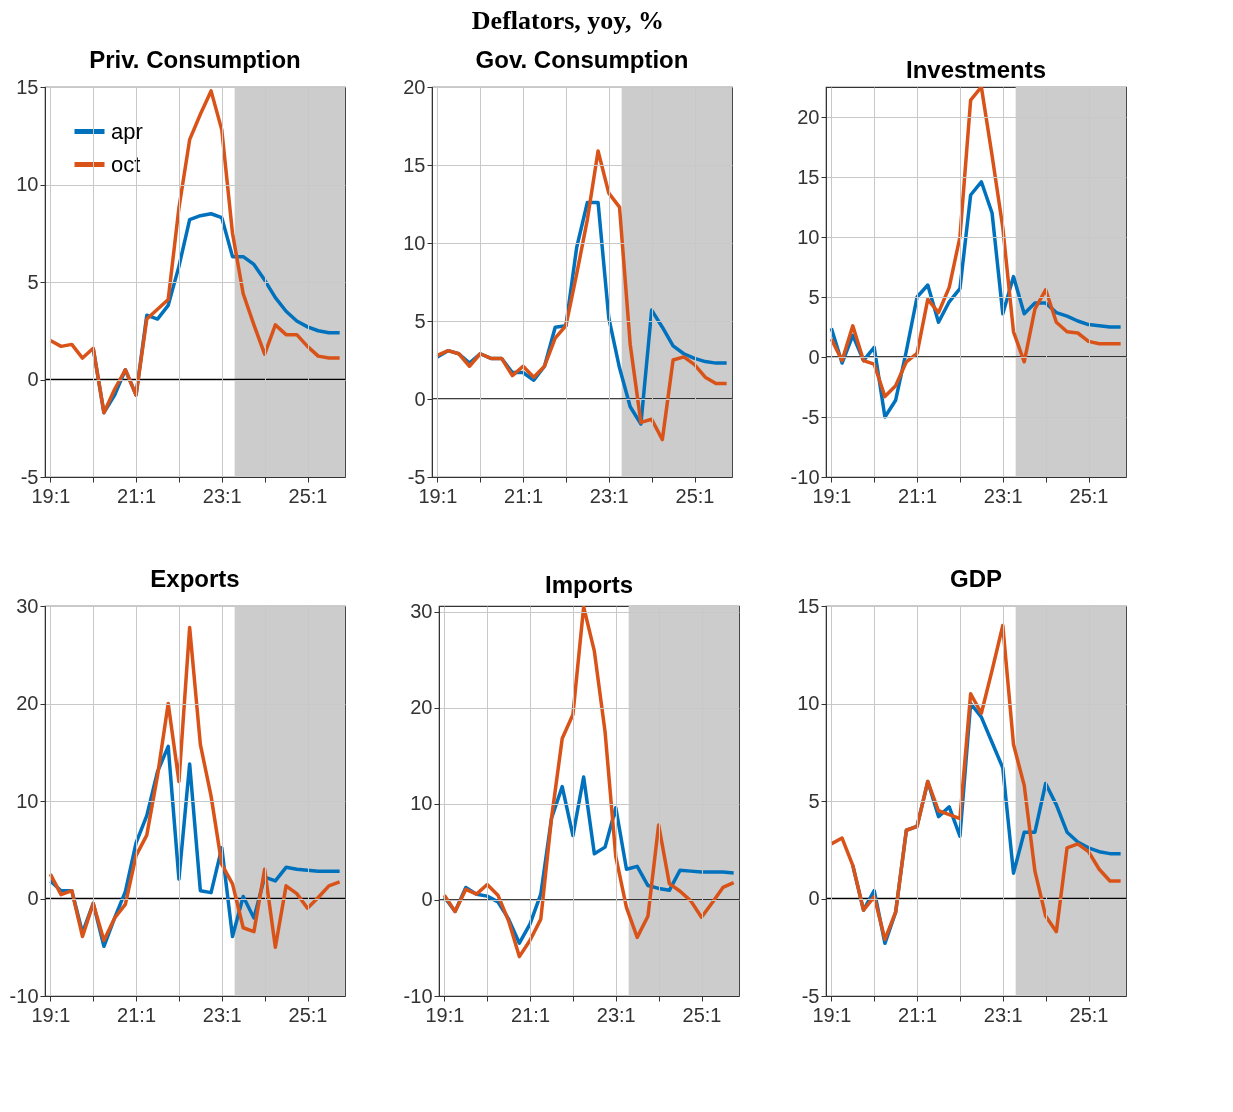 Image resolution: width=1233 pixels, height=1112 pixels. What do you see at coordinates (195, 59) in the screenshot?
I see `chart-title: Priv. Consumption` at bounding box center [195, 59].